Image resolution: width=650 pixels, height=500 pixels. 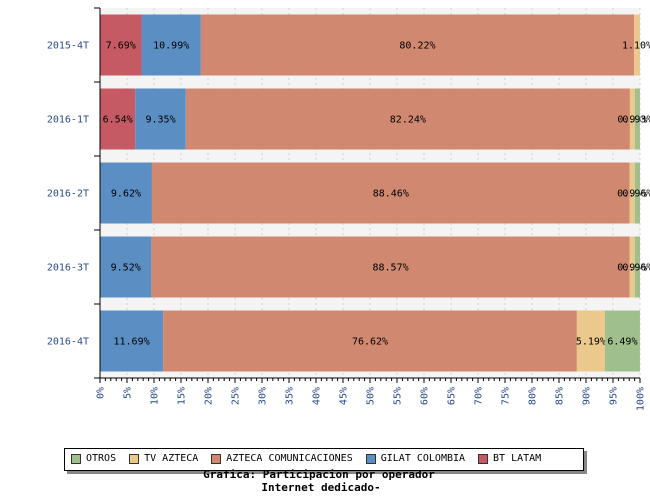 What do you see at coordinates (533, 396) in the screenshot?
I see `x-tick-label: 80%` at bounding box center [533, 396].